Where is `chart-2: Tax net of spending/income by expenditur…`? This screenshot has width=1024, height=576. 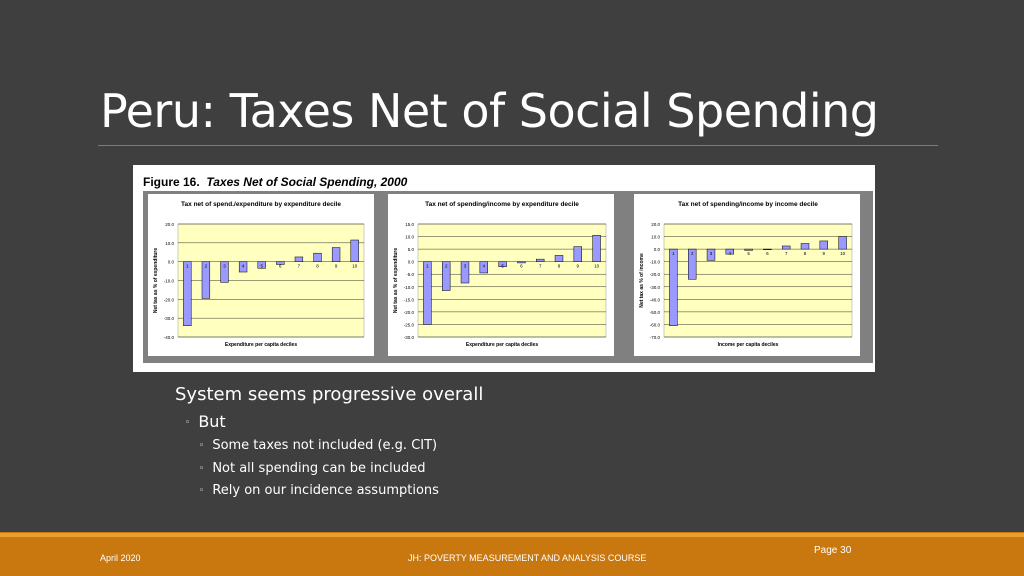 chart-2: Tax net of spending/income by expenditur… is located at coordinates (500, 274).